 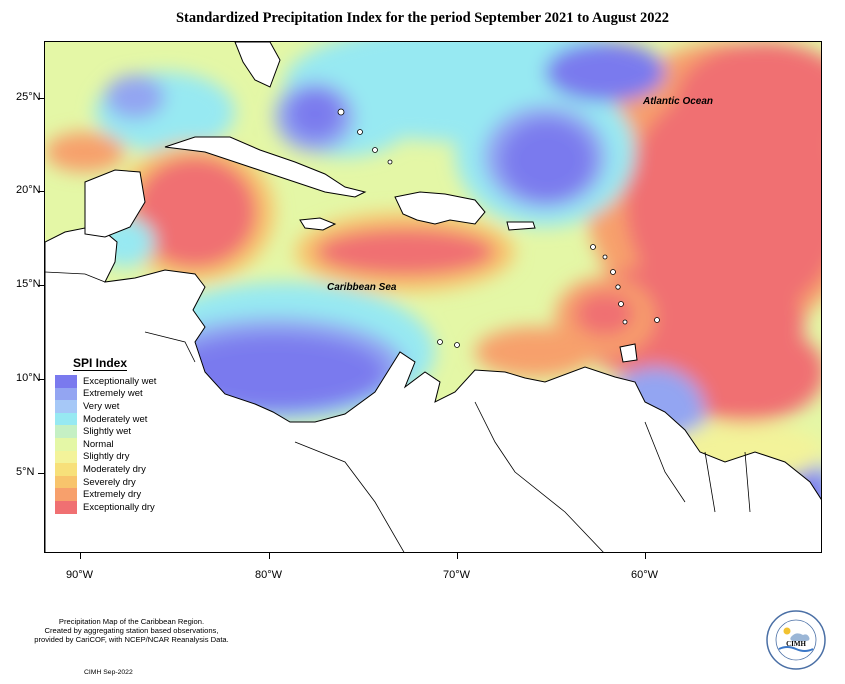 I want to click on cimh-logo: CIMH, so click(x=796, y=640).